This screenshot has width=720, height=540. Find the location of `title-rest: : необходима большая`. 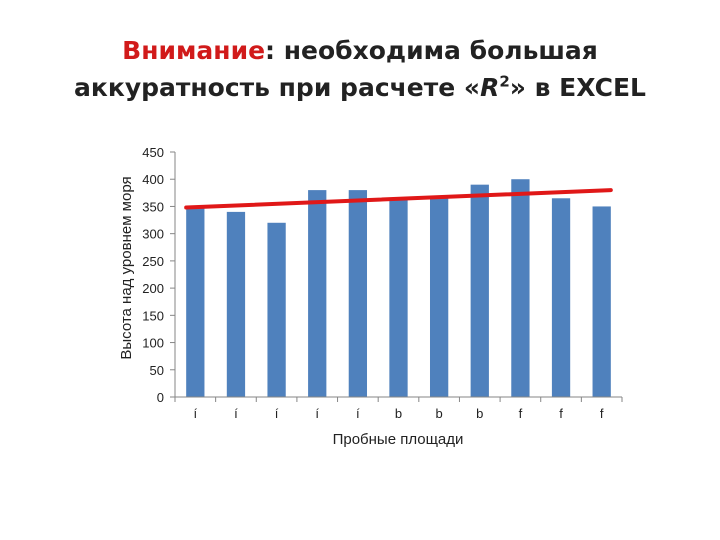

title-rest: : необходима большая is located at coordinates (431, 50).